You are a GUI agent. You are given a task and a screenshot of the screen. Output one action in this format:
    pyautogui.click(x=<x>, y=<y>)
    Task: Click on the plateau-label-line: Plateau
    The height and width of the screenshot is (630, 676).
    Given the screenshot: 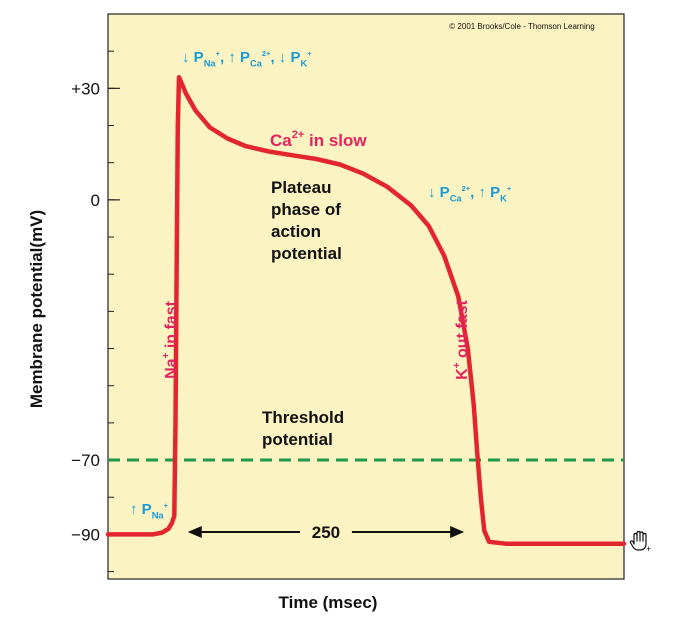 What is the action you would take?
    pyautogui.click(x=301, y=187)
    